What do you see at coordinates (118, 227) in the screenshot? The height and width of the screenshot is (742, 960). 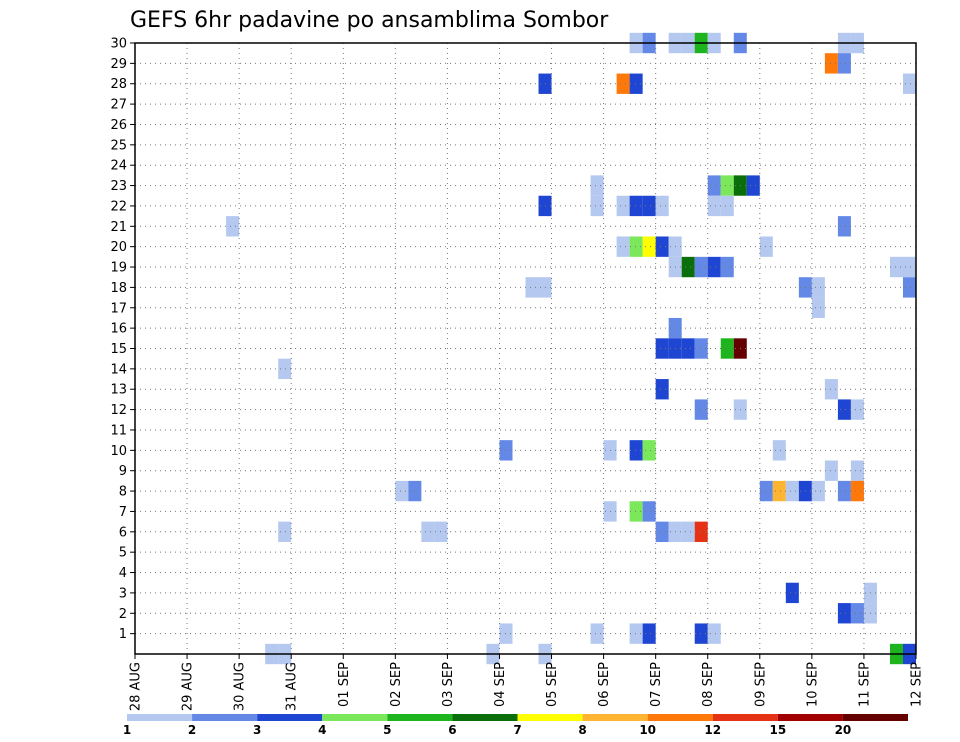 I see `y-tick-label: 21` at bounding box center [118, 227].